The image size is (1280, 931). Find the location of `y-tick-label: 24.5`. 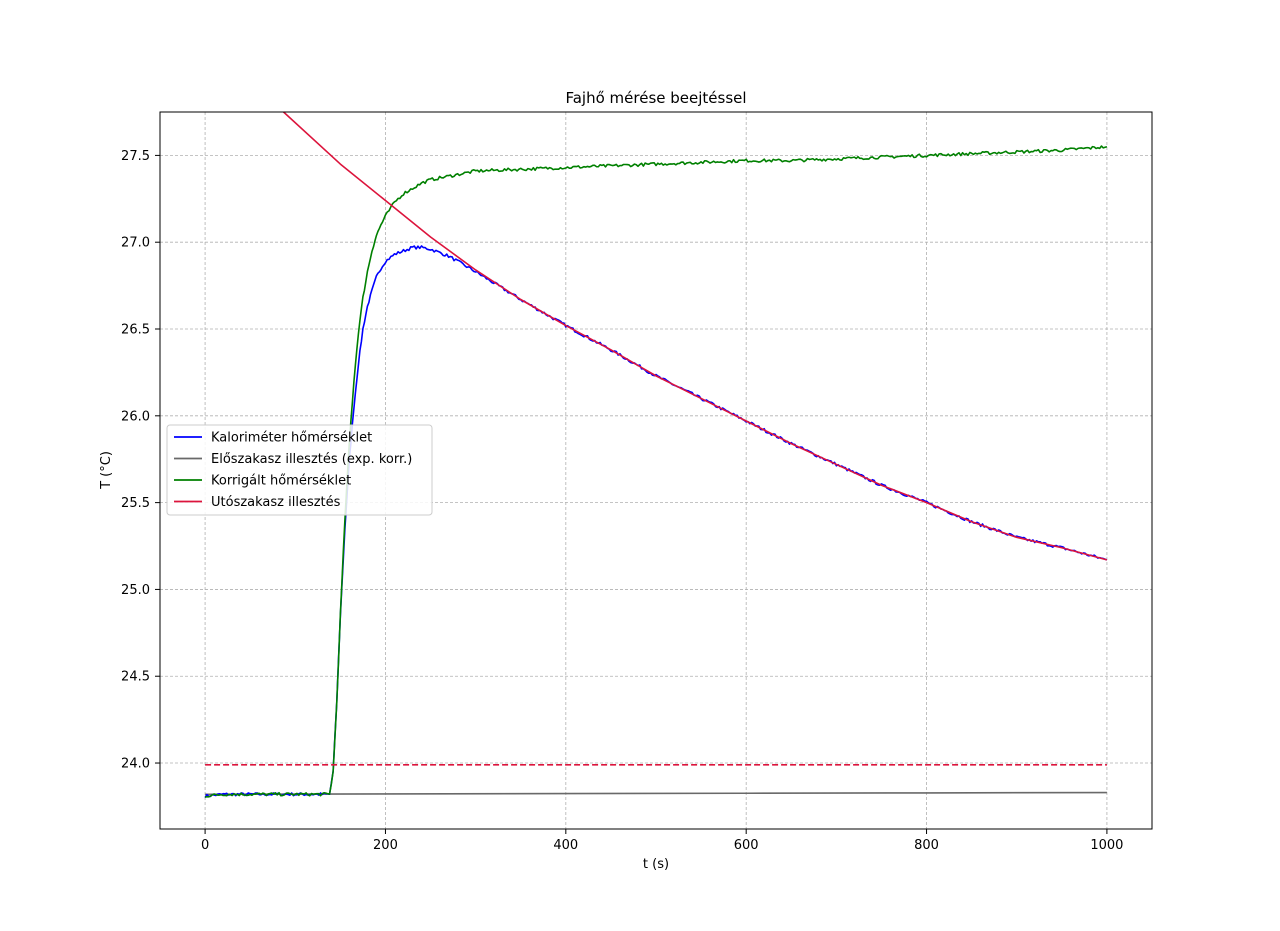

y-tick-label: 24.5 is located at coordinates (135, 677).